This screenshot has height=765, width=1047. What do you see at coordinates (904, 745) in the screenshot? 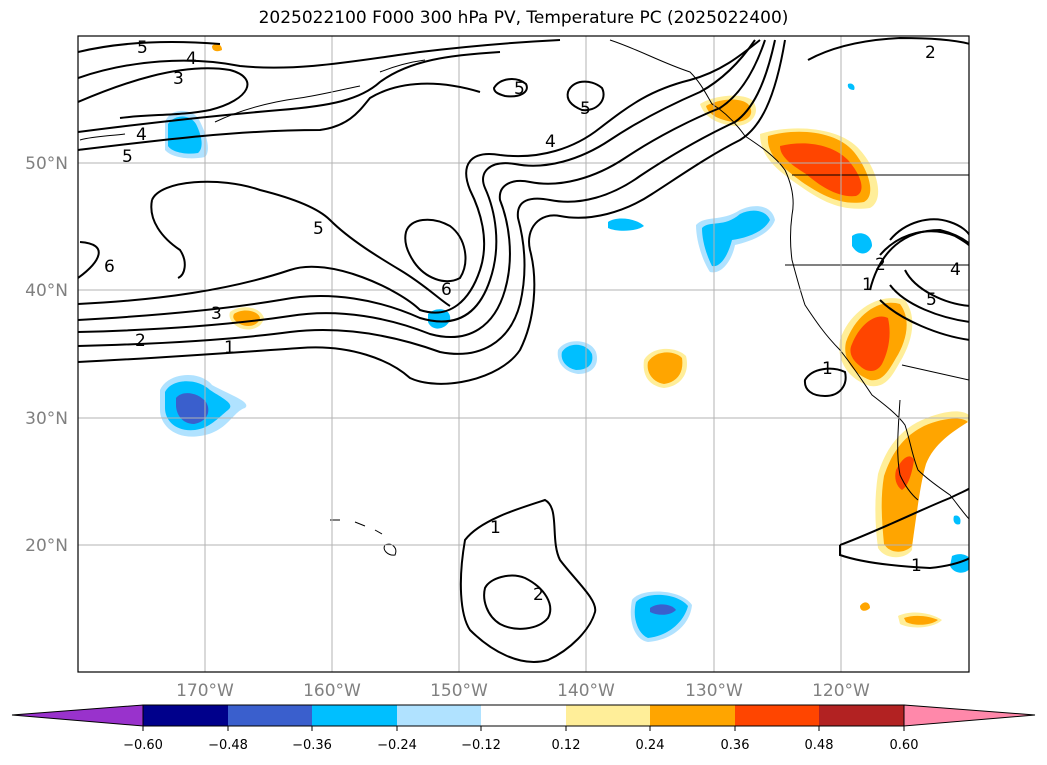
I see `colorbar-tick-label: 0.60` at bounding box center [904, 745].